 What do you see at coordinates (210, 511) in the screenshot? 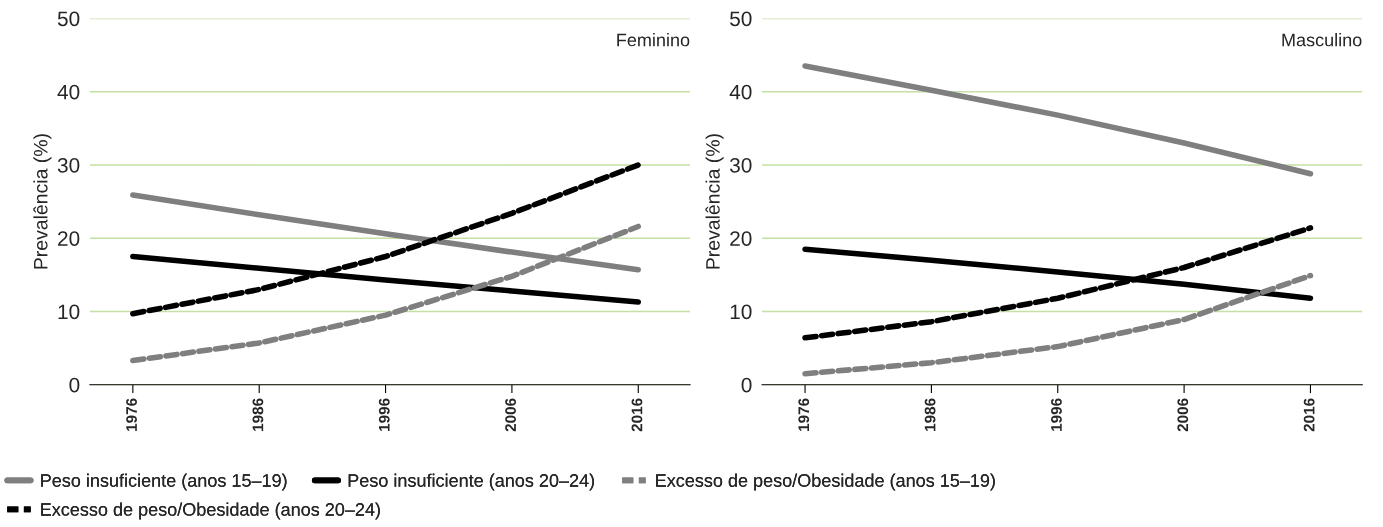
I see `legend-label: Excesso de peso/Obesidade (anos 20–24)` at bounding box center [210, 511].